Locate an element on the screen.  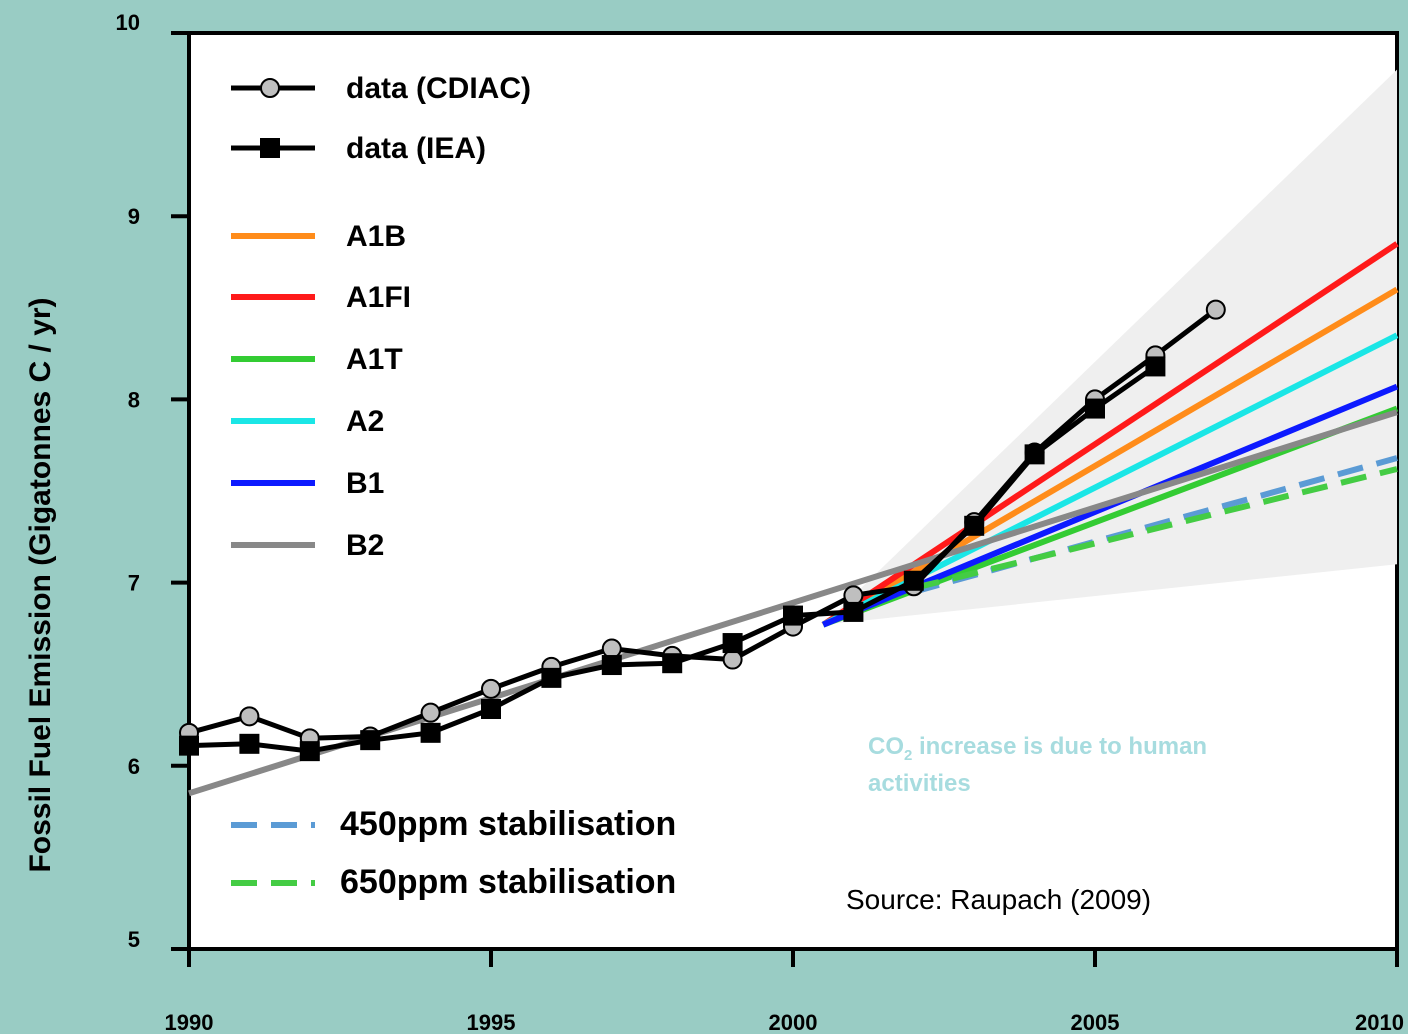
legend-label: B1 is located at coordinates (365, 483).